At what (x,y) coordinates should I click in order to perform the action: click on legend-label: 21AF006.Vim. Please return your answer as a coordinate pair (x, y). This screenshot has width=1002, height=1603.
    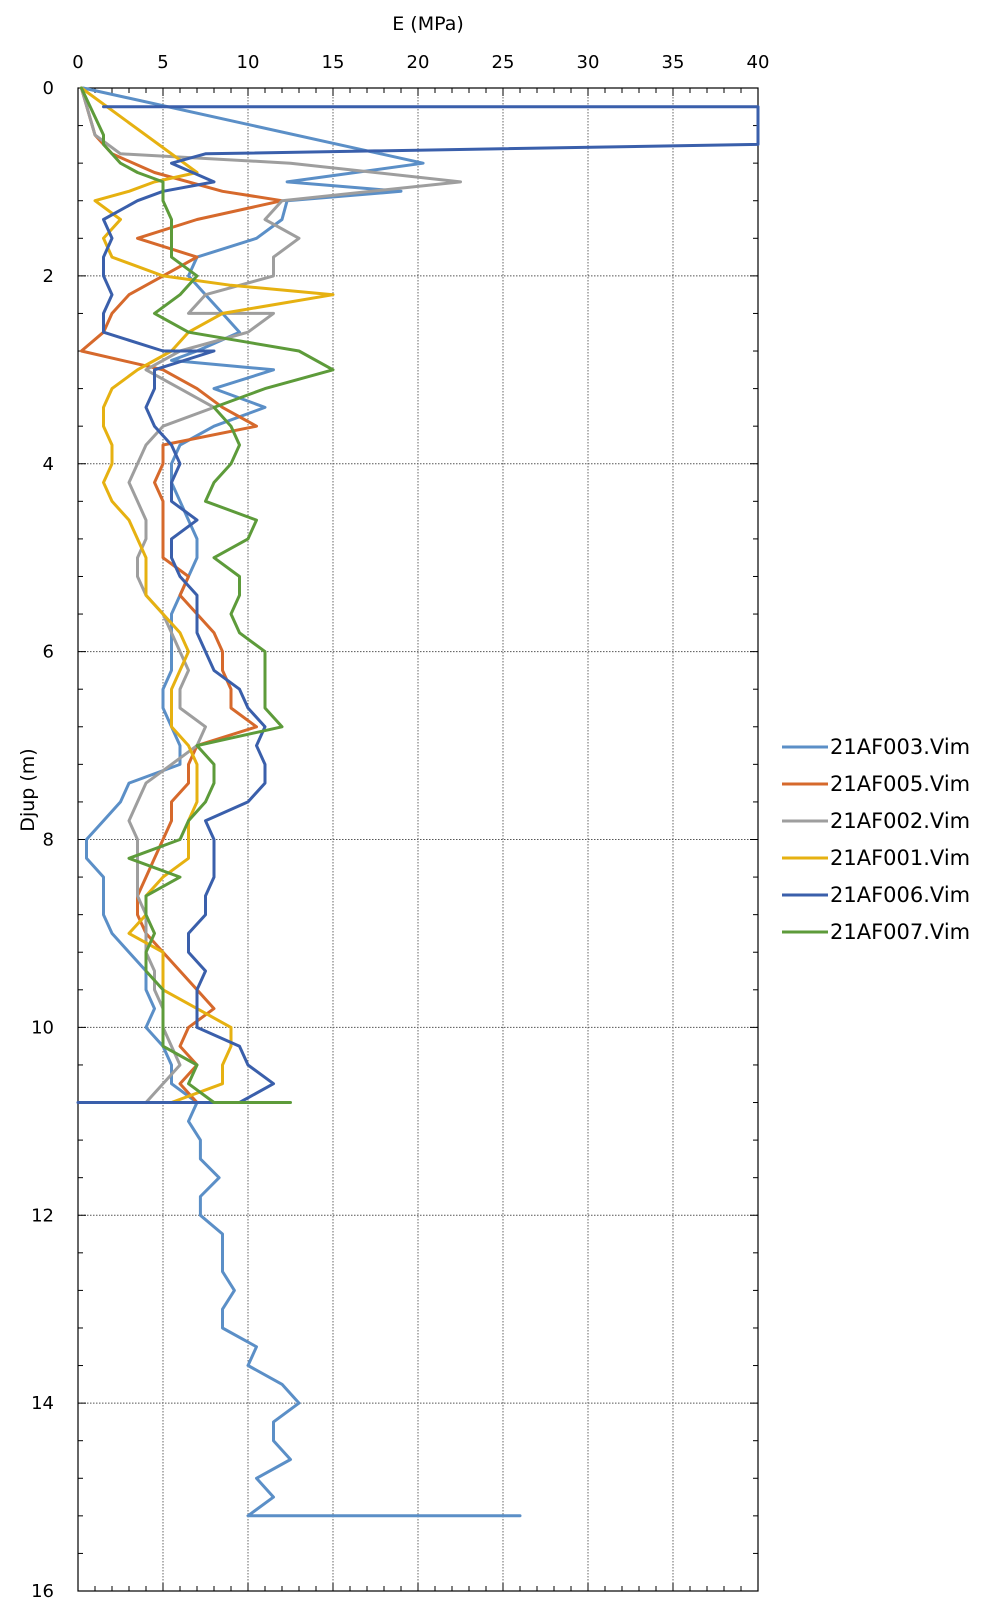
    Looking at the image, I should click on (900, 895).